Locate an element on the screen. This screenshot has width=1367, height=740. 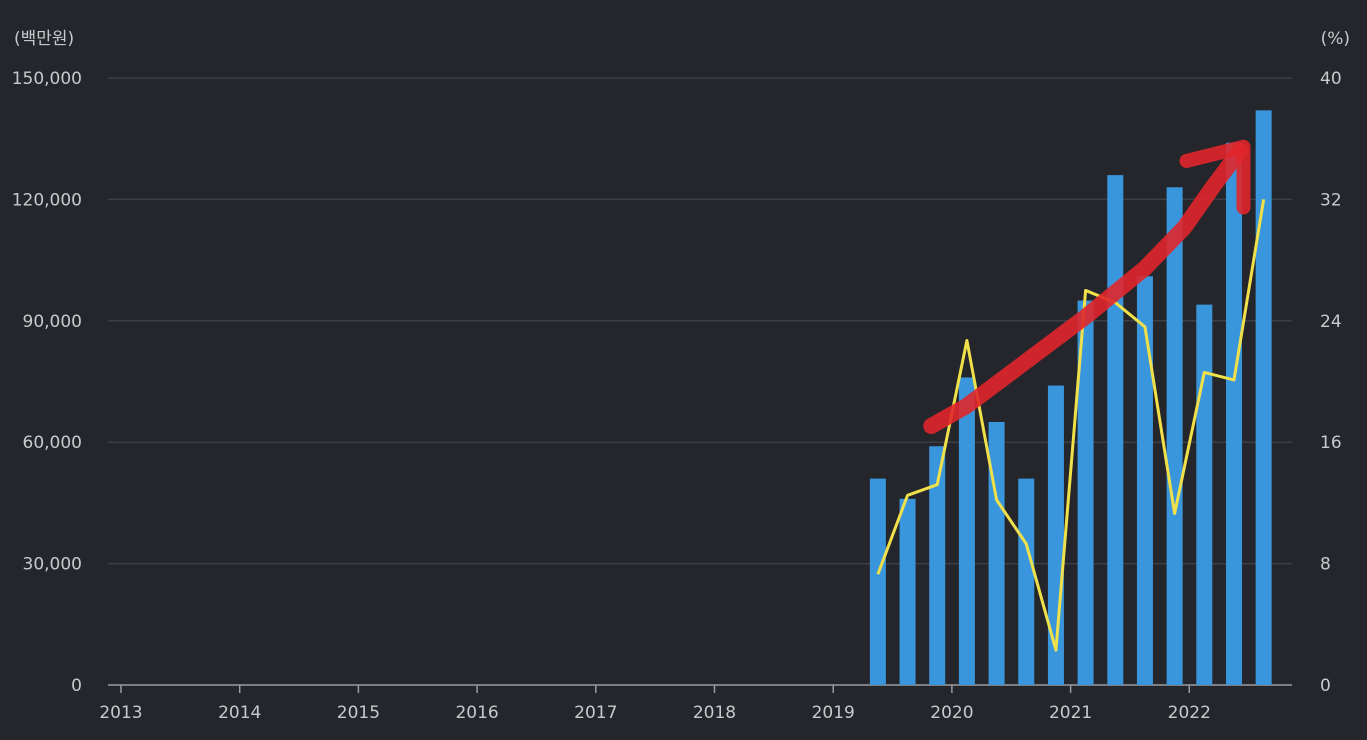
left-tick-label: 90,000 is located at coordinates (52, 322).